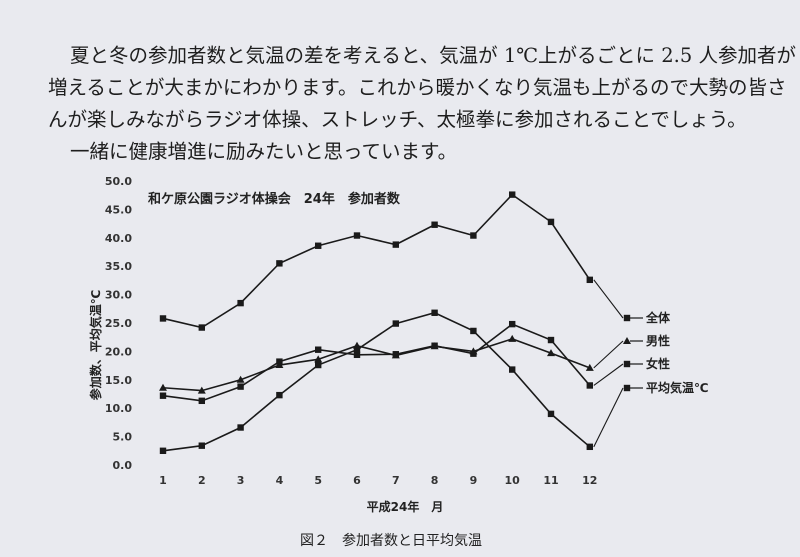 The height and width of the screenshot is (557, 800). What do you see at coordinates (202, 480) in the screenshot?
I see `x-tick-label: 2` at bounding box center [202, 480].